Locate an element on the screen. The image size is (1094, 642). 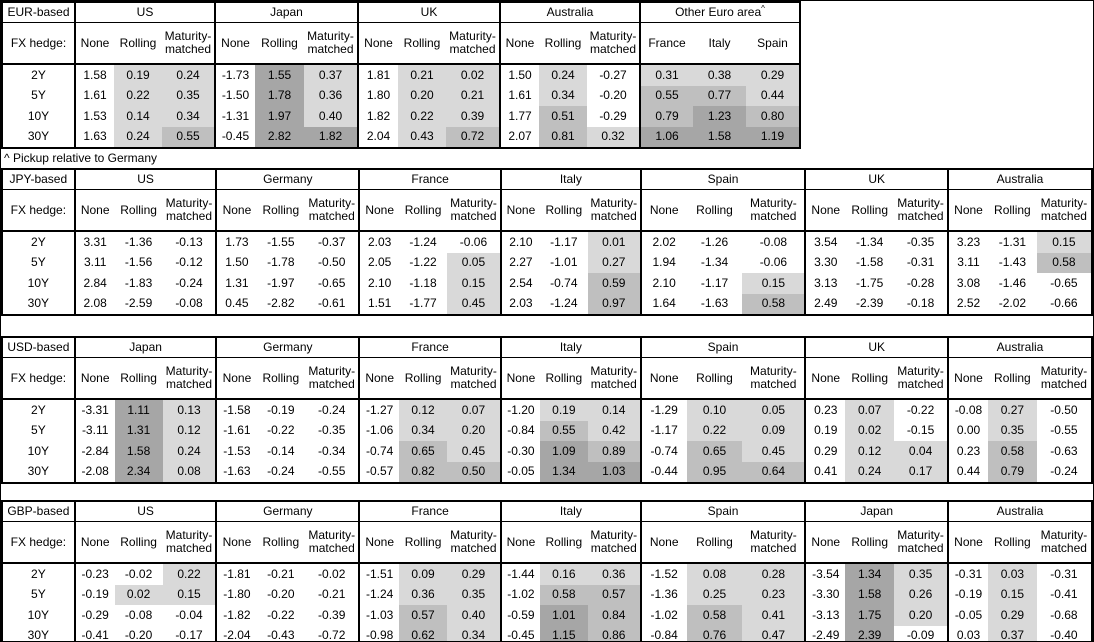
value-cell: 2.10 is located at coordinates (519, 242).